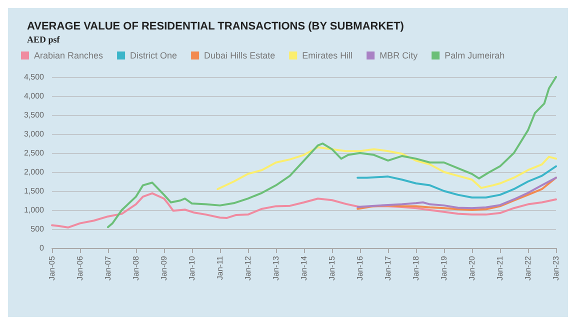 The width and height of the screenshot is (576, 325). Describe the element at coordinates (69, 55) in the screenshot. I see `legend-label: Arabian Ranches` at that location.